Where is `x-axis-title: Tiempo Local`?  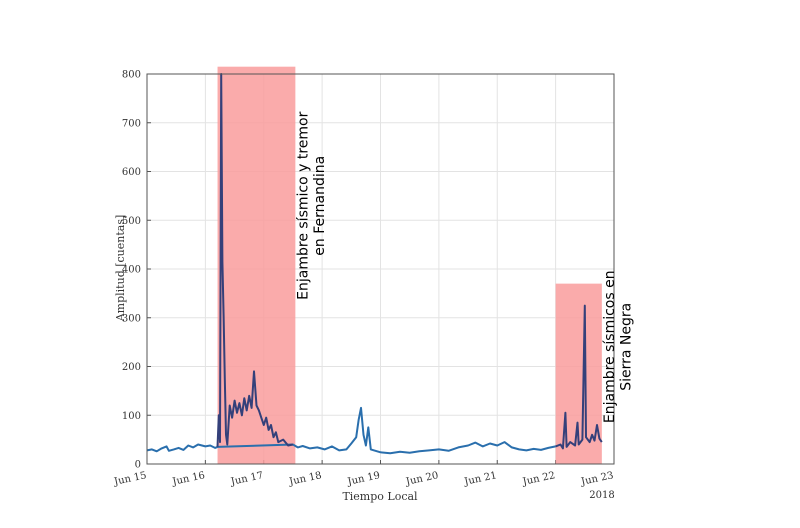 x-axis-title: Tiempo Local is located at coordinates (380, 496).